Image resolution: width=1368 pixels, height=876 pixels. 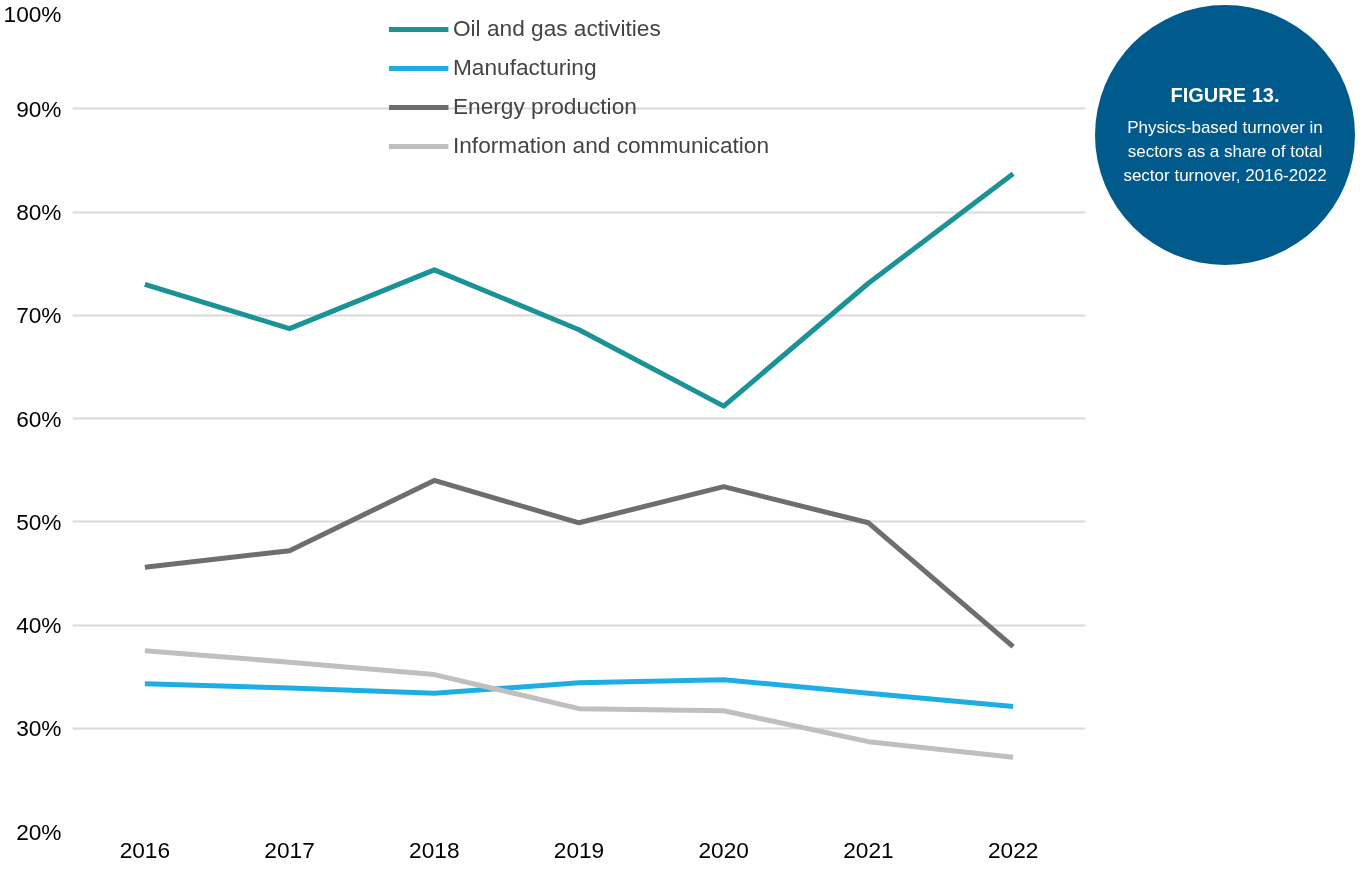 I want to click on y-tick-label: 90%, so click(x=39, y=108).